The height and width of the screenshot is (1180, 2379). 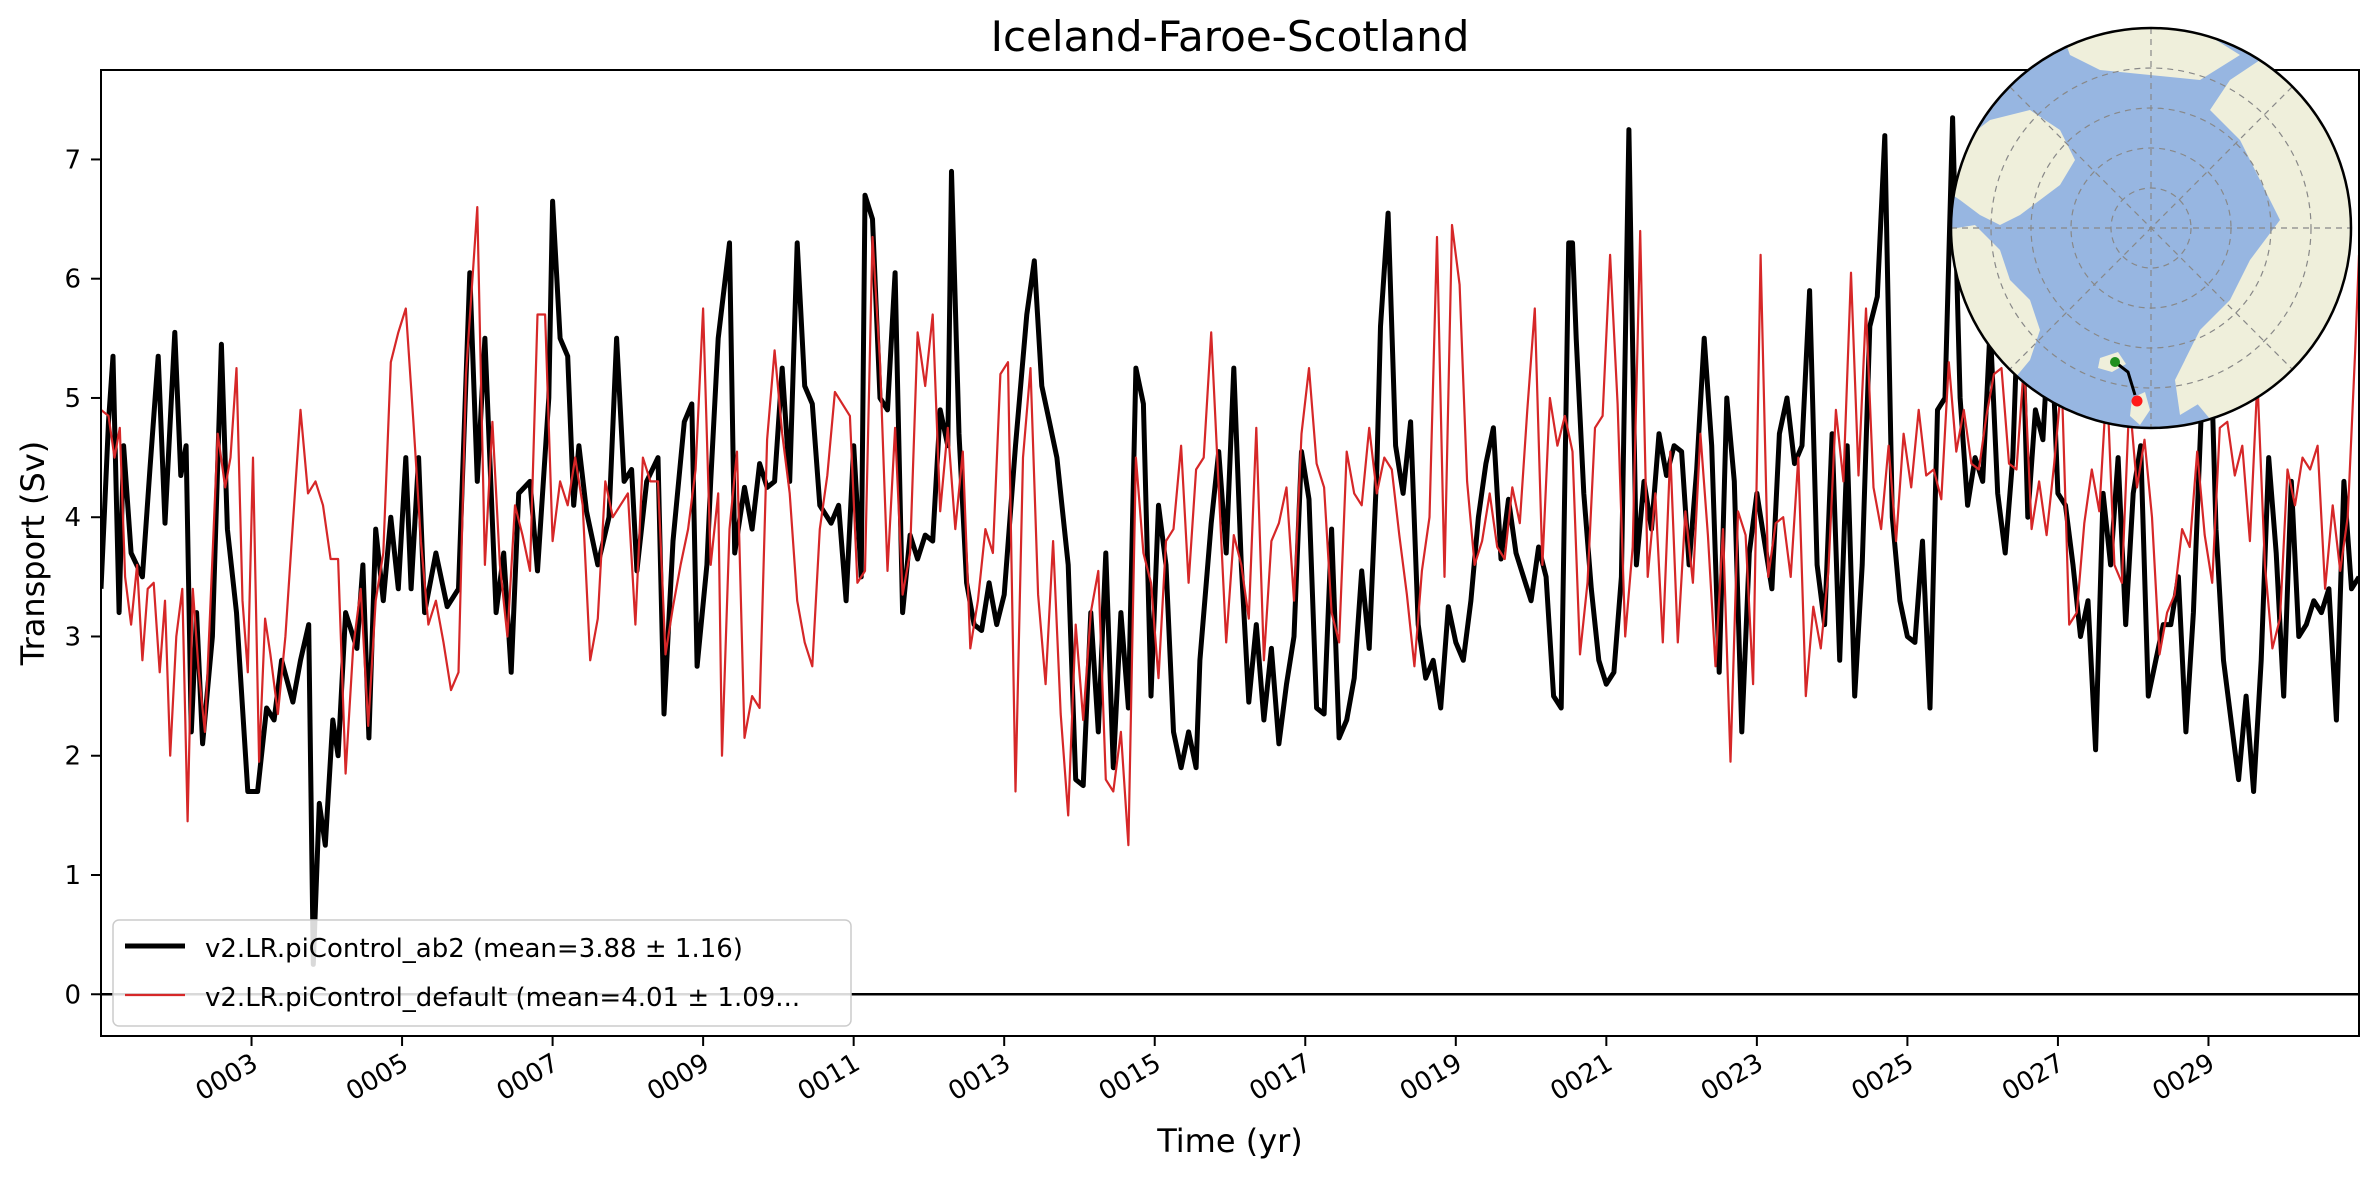 What do you see at coordinates (2137, 401) in the screenshot?
I see `section-end-marker` at bounding box center [2137, 401].